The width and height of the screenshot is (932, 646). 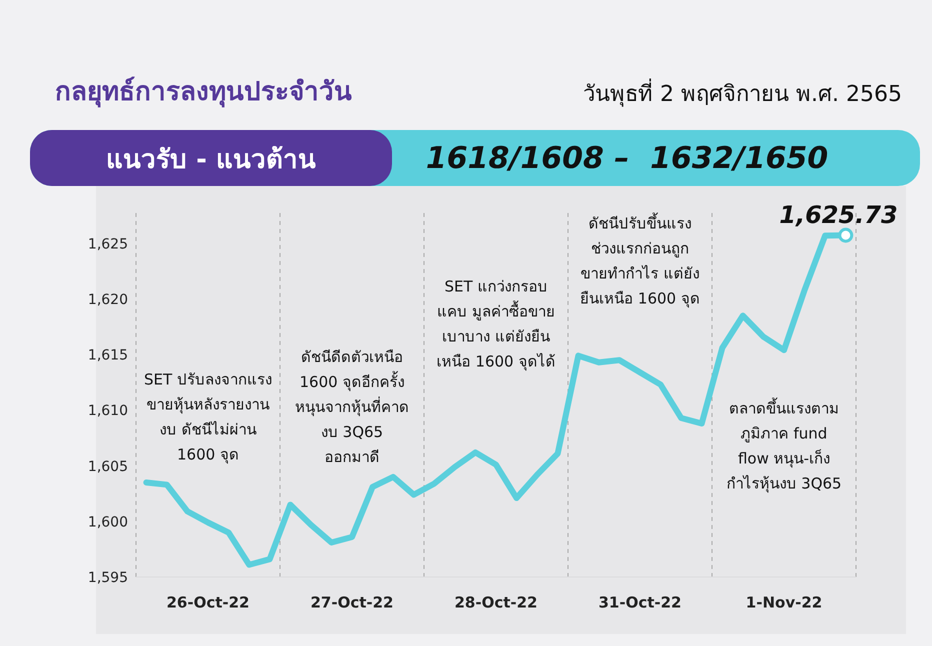 I want to click on annotation: ดัชนีดีดตัวเหนือ 1600 จุดอีกครั้ง หนุนจากหุ้นที่คาด งบ 3Q65 ออกมาดี, so click(x=352, y=407).